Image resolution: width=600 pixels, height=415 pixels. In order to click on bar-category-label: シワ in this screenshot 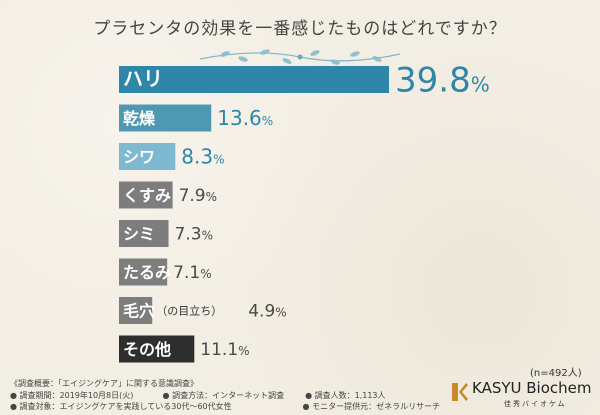, I will do `click(139, 157)`.